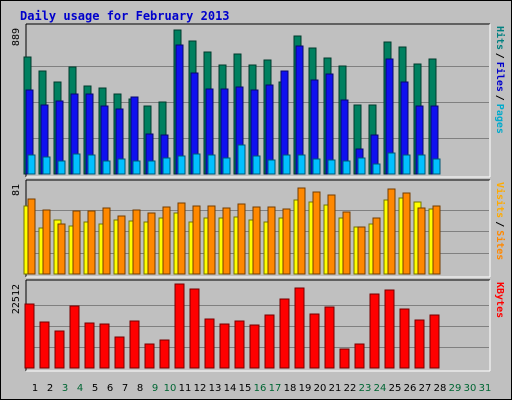  What do you see at coordinates (200, 388) in the screenshot?
I see `day-label-12: 12` at bounding box center [200, 388].